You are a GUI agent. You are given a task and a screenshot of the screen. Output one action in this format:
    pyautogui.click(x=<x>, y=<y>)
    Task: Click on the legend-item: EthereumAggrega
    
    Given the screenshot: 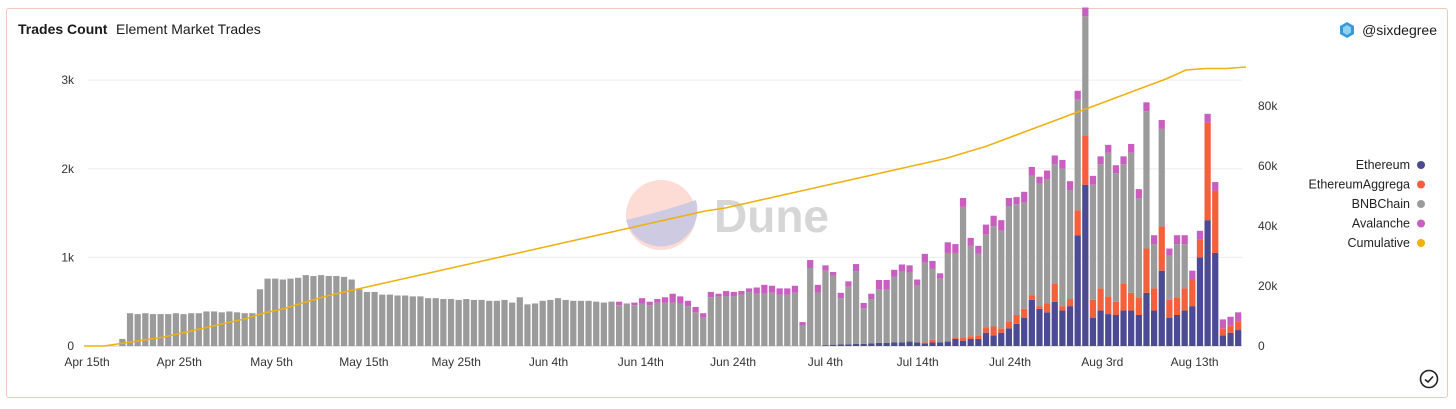 What is the action you would take?
    pyautogui.click(x=1367, y=185)
    